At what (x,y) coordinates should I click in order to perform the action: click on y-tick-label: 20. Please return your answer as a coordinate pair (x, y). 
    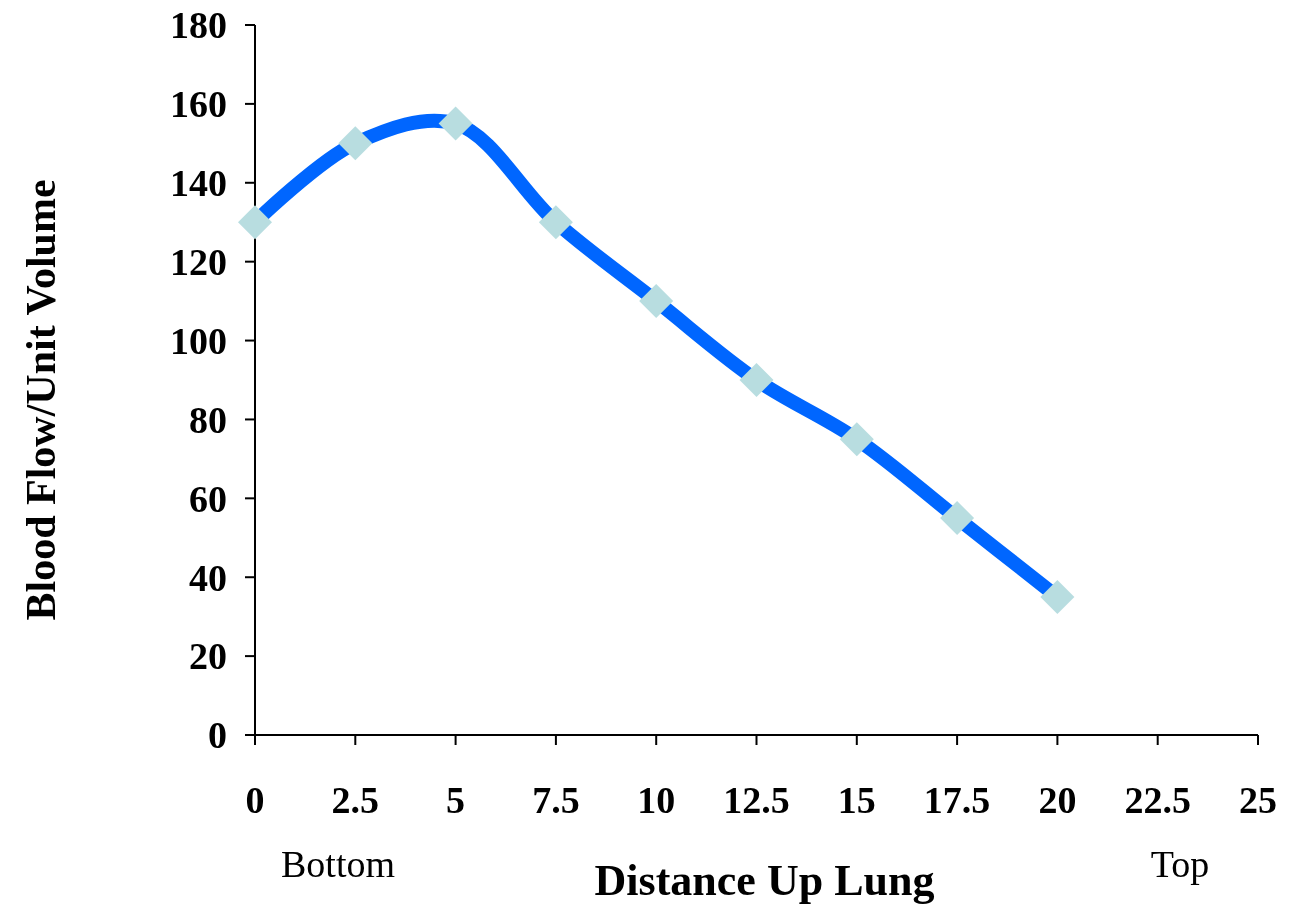
    Looking at the image, I should click on (208, 656).